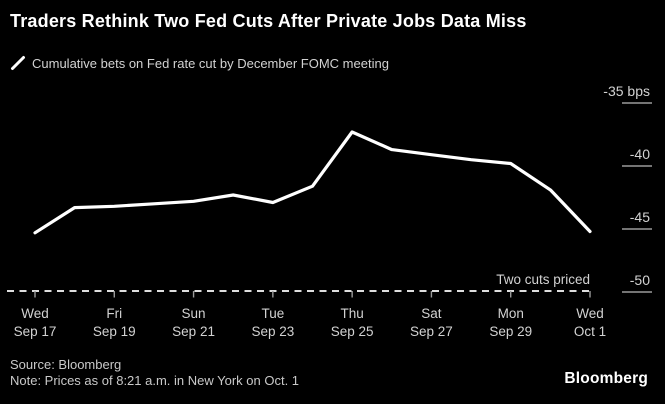  Describe the element at coordinates (626, 91) in the screenshot. I see `y-axis-label: -35 bps` at that location.